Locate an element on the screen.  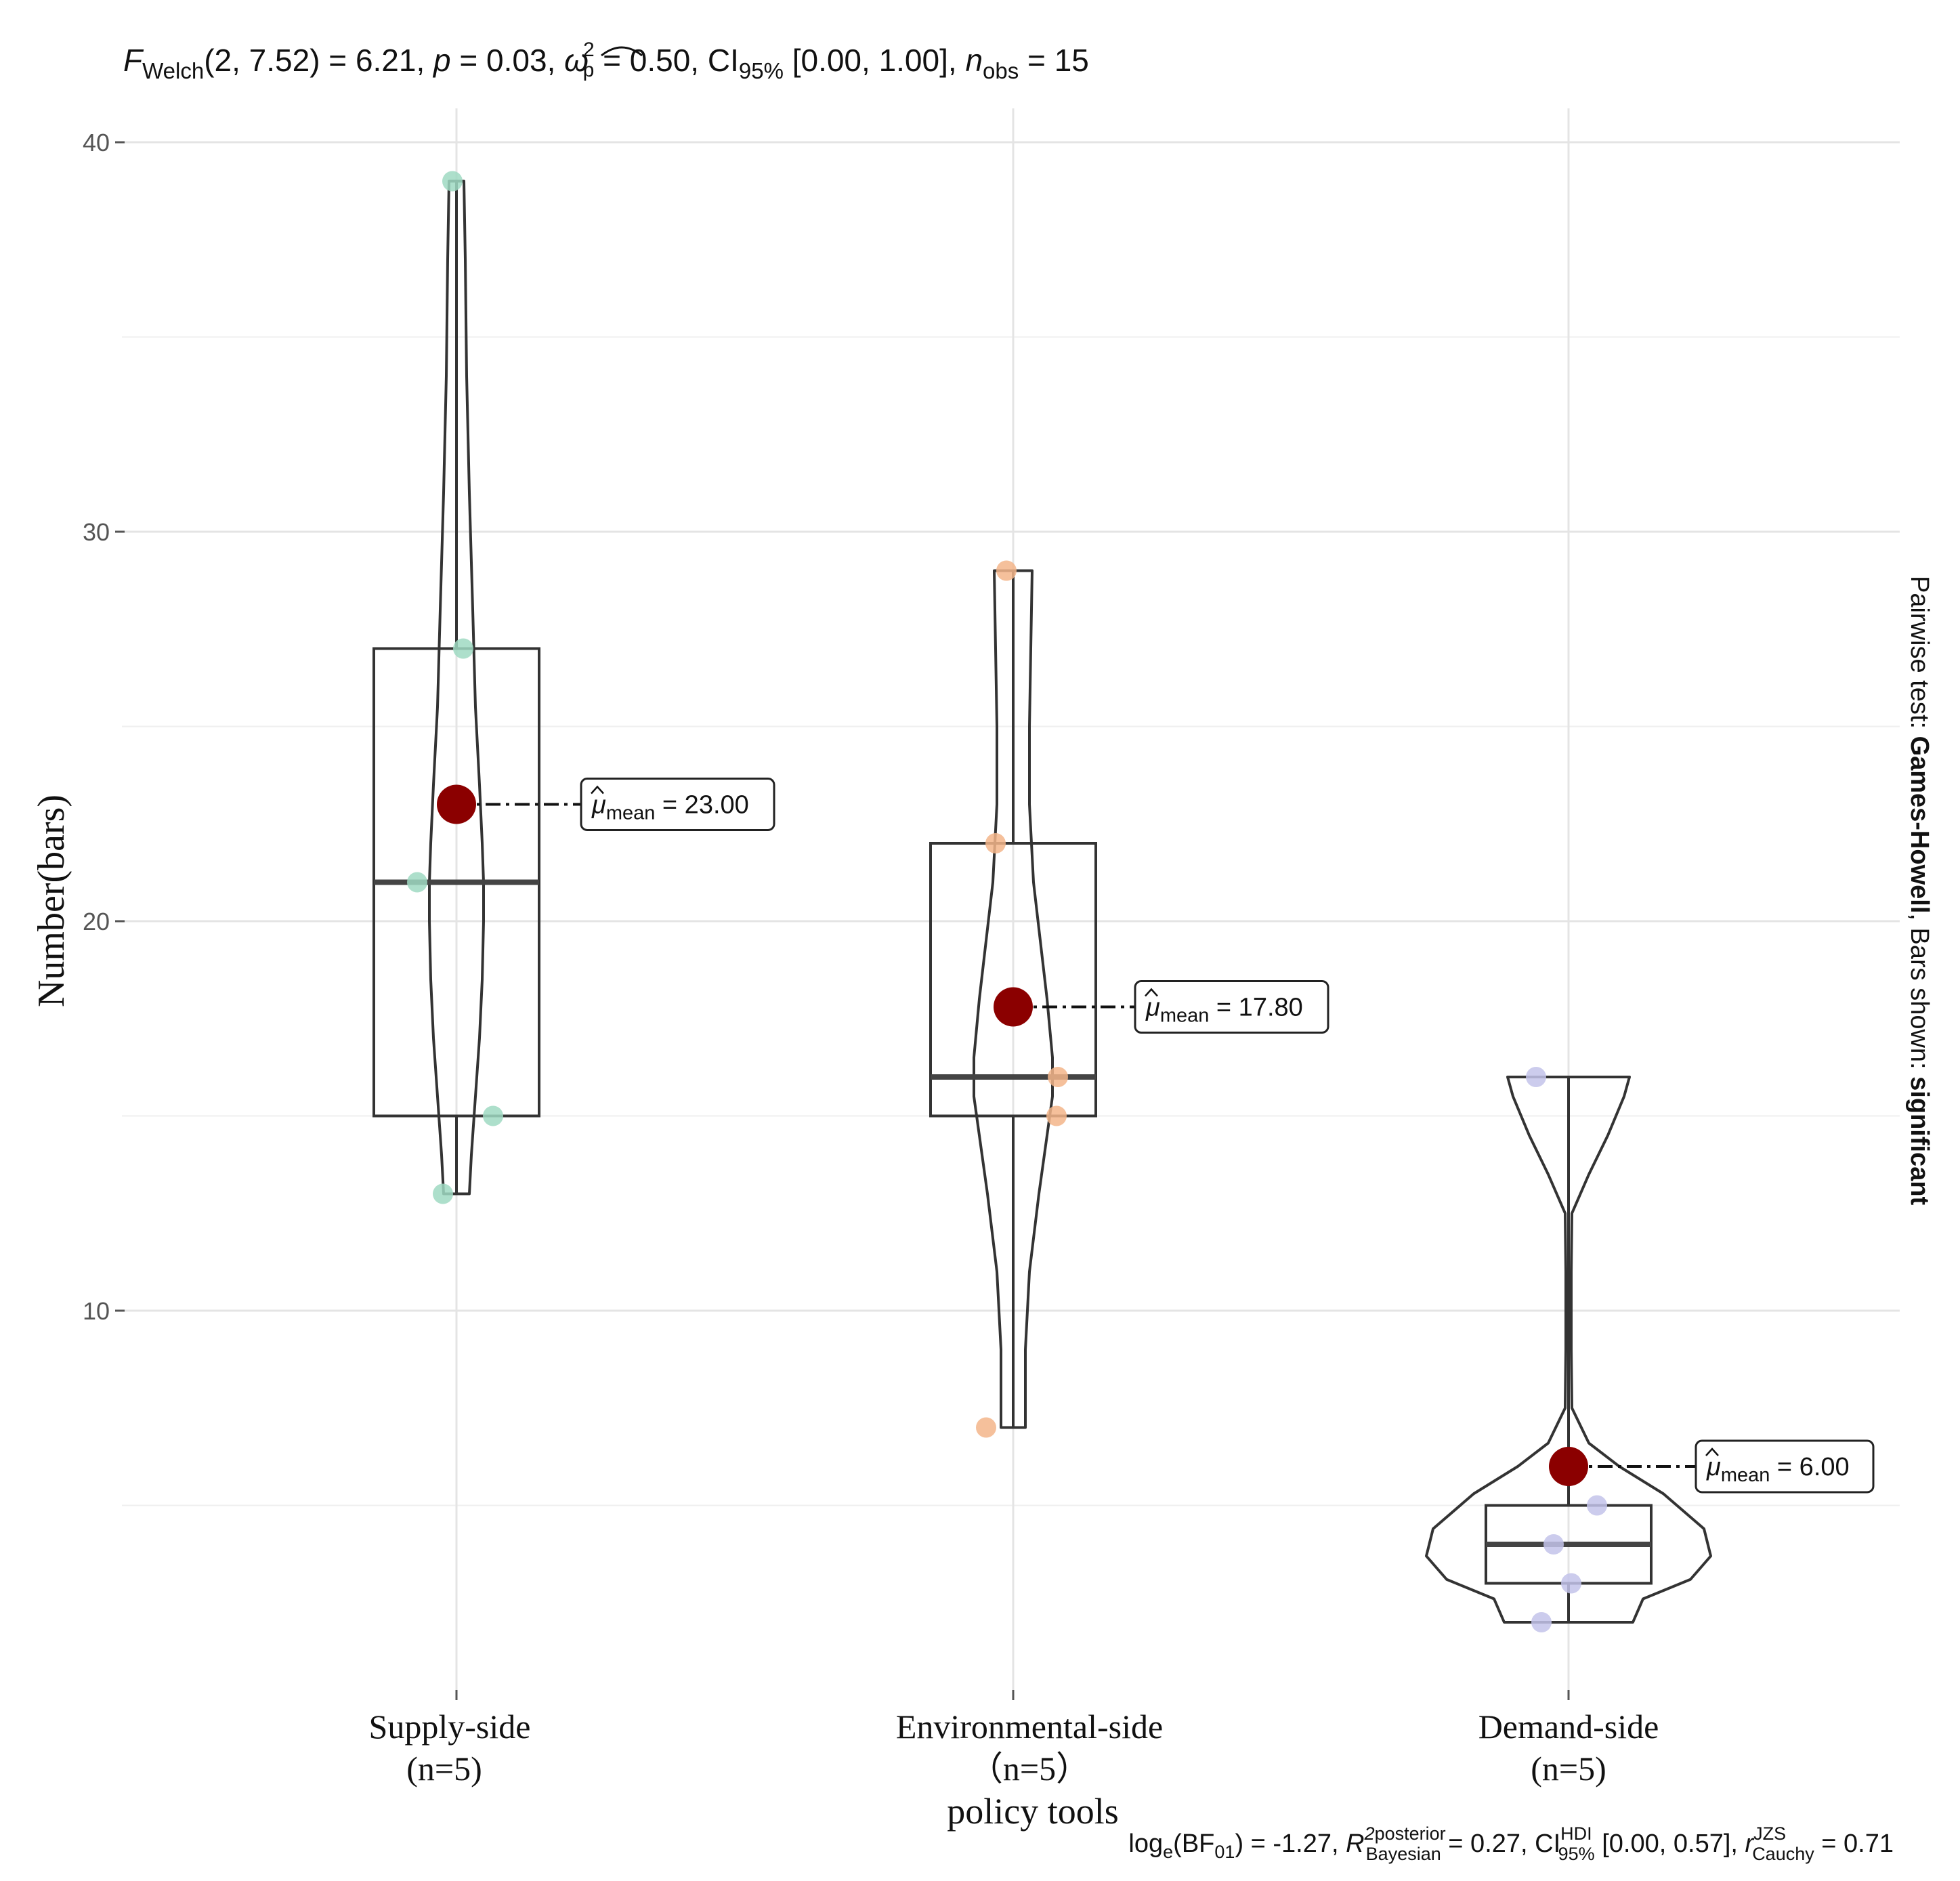
x-category-label: Demand-side is located at coordinates (1568, 1727).